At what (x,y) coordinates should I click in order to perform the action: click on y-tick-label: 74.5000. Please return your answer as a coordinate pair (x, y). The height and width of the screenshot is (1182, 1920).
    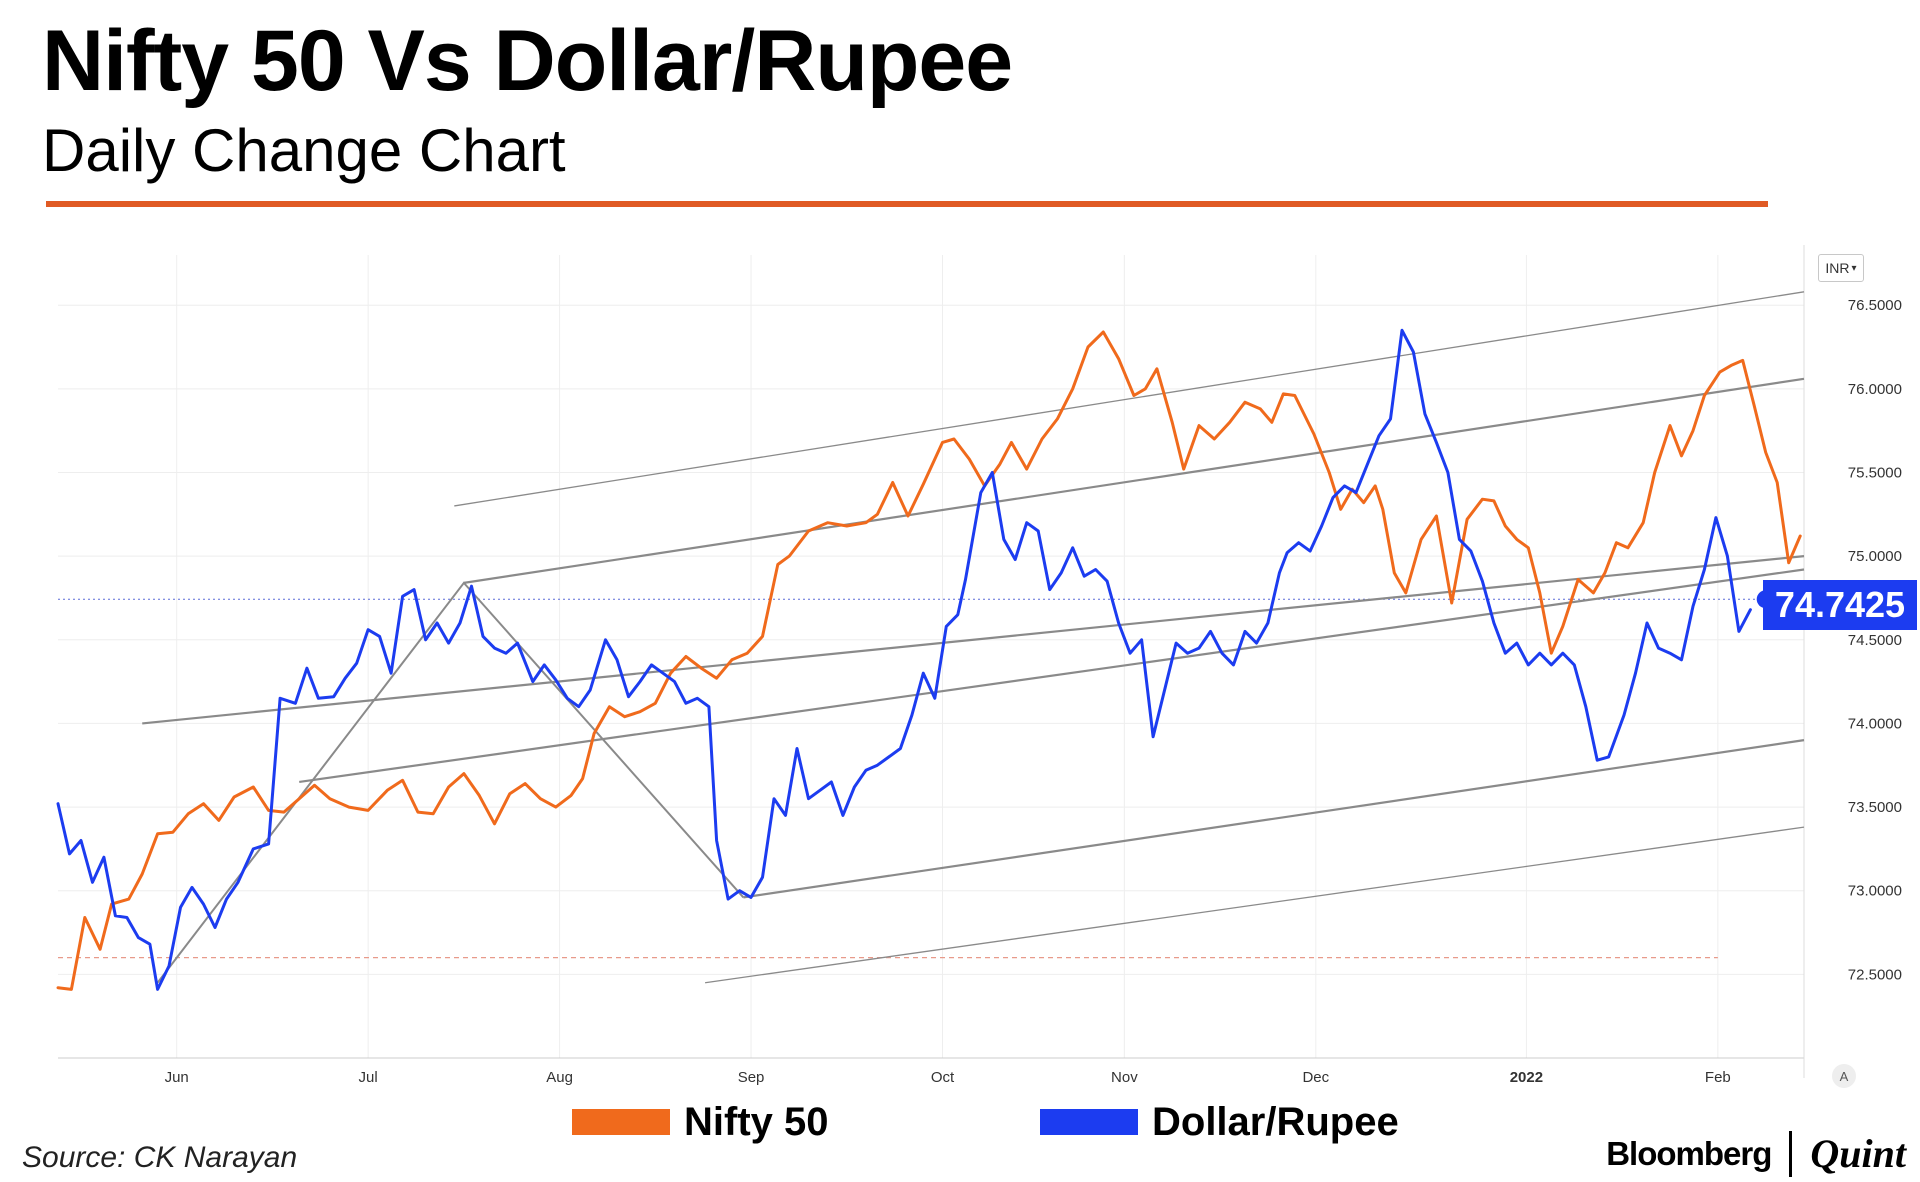
    Looking at the image, I should click on (1875, 640).